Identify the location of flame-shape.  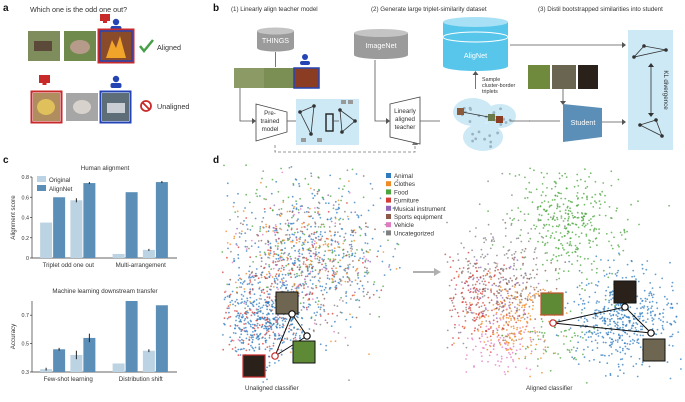
(116, 47).